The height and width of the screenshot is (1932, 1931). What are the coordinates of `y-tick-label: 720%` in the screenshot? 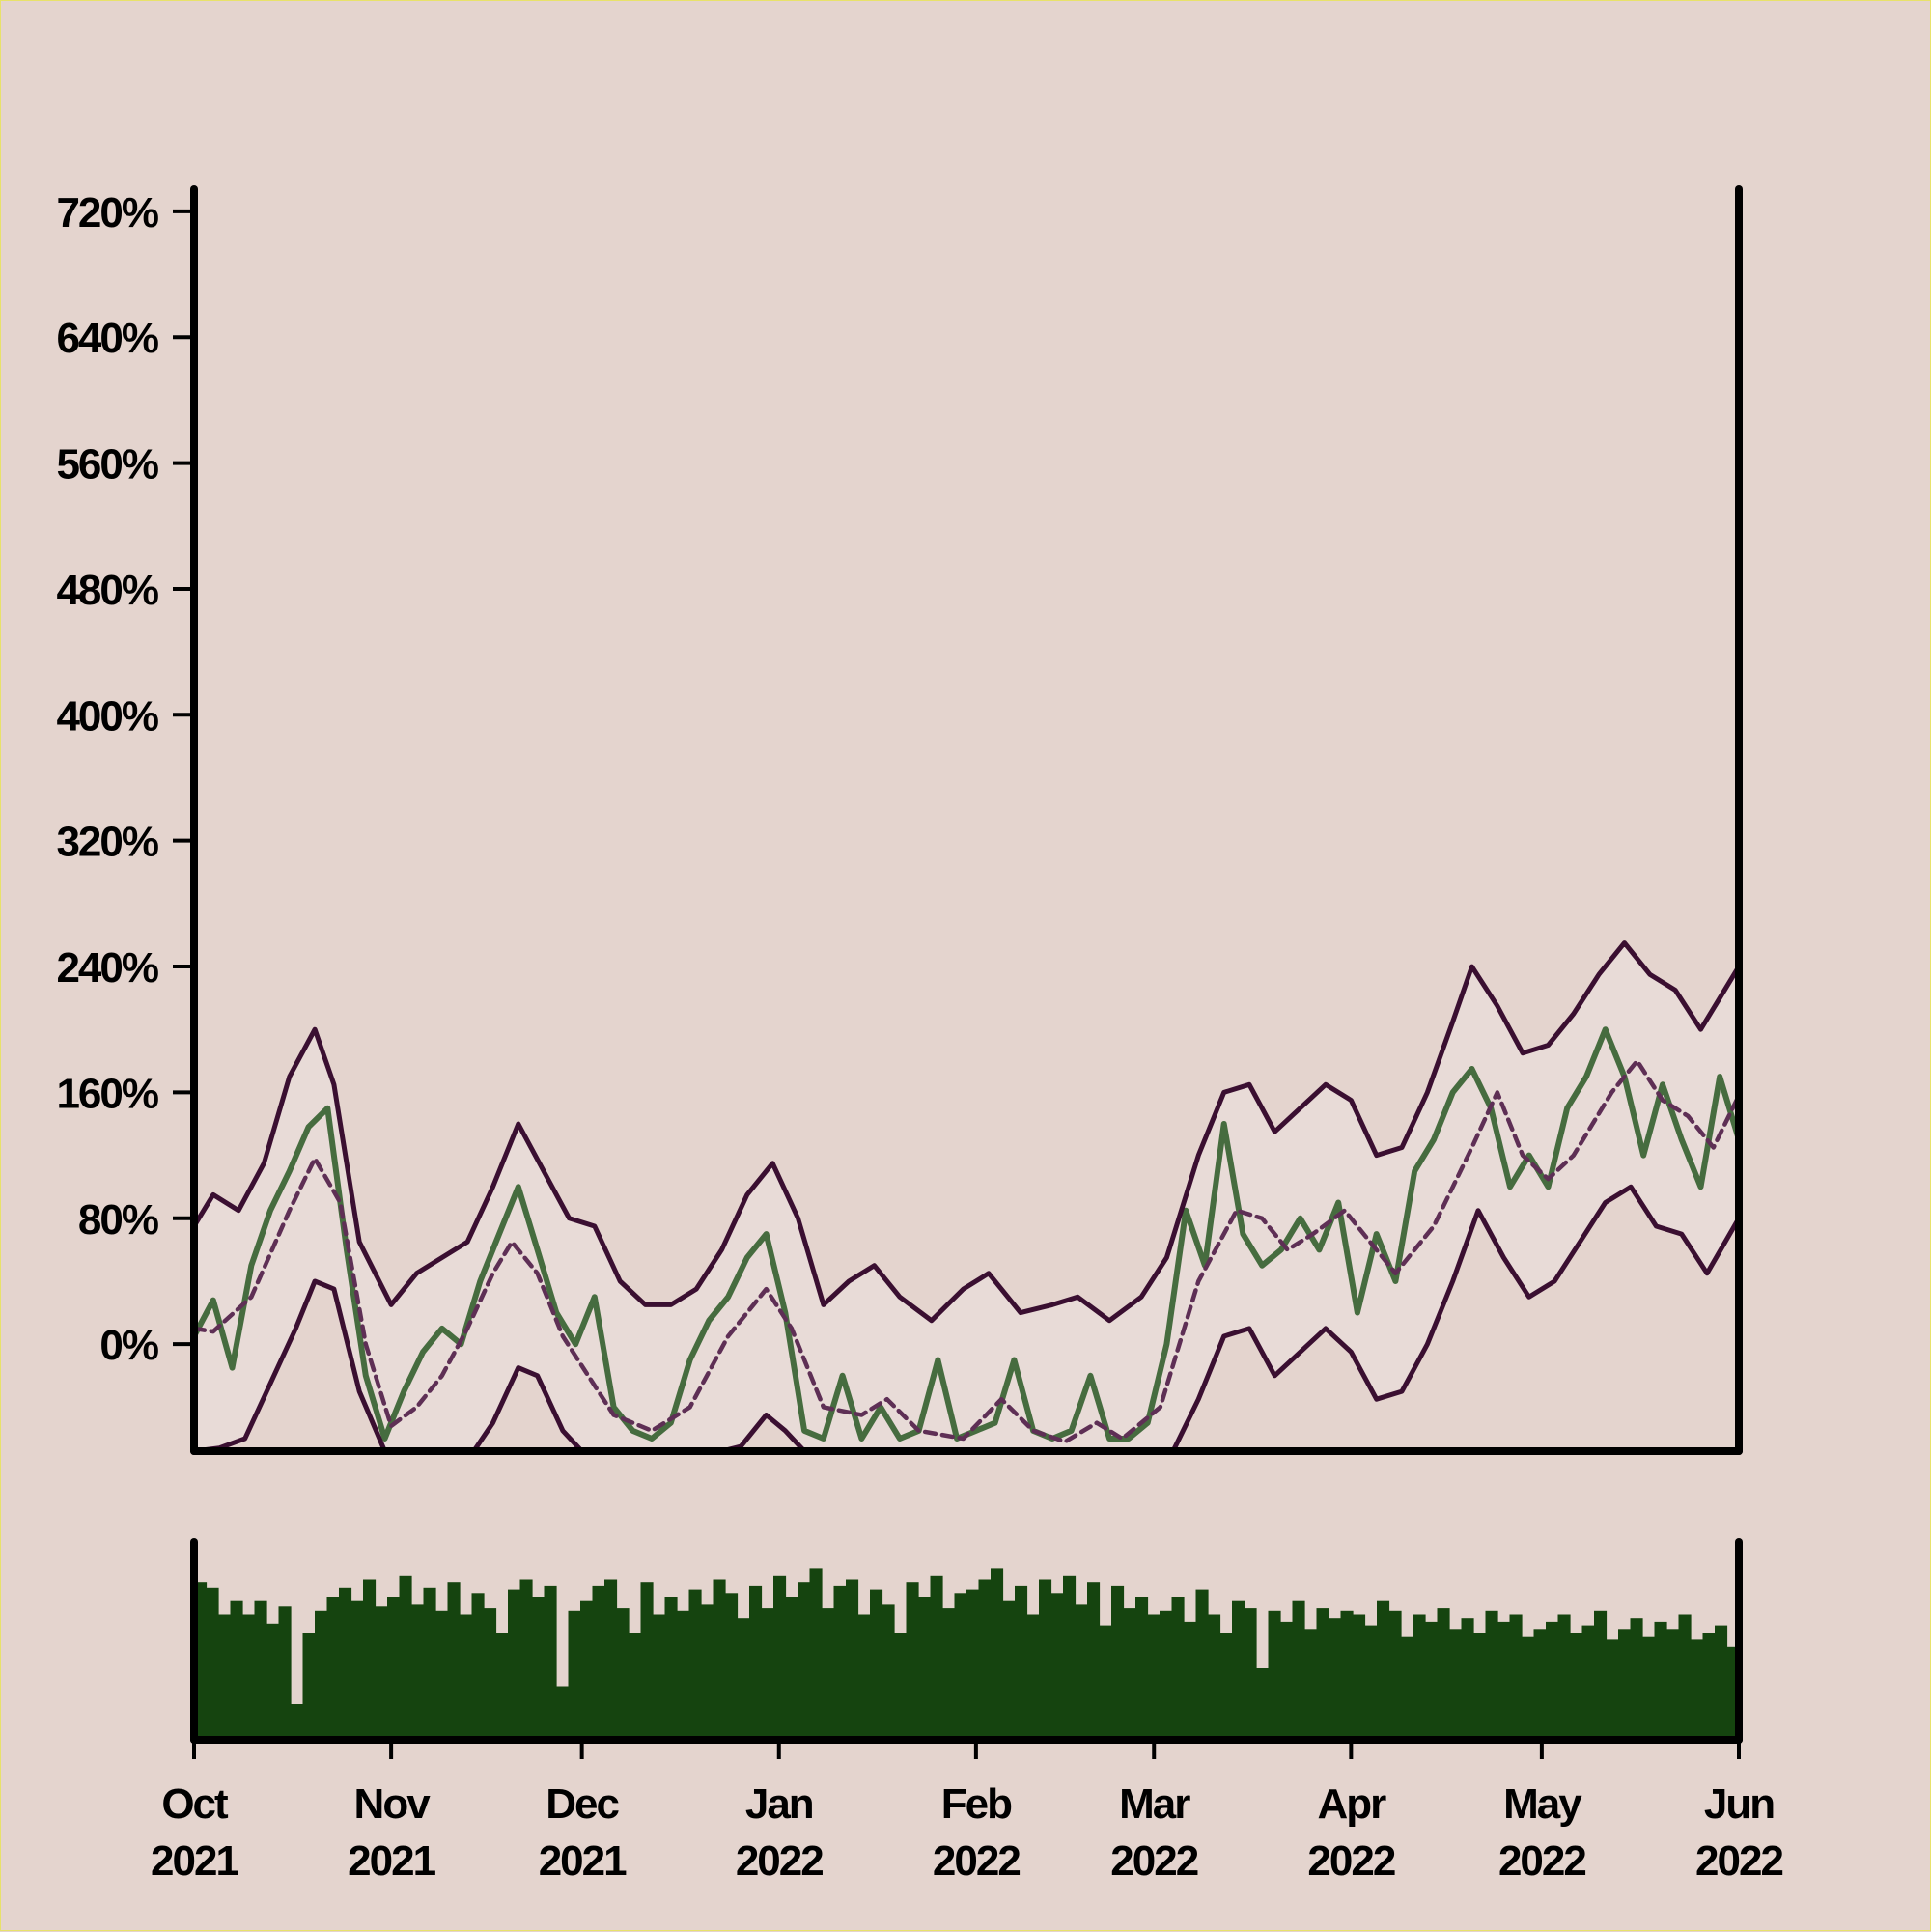 It's located at (106, 213).